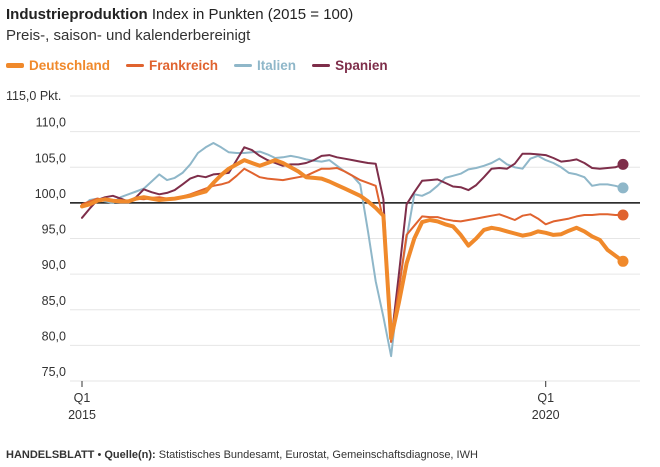 This screenshot has width=660, height=467. What do you see at coordinates (77, 14) in the screenshot?
I see `chart-title-bold: Industrieproduktion` at bounding box center [77, 14].